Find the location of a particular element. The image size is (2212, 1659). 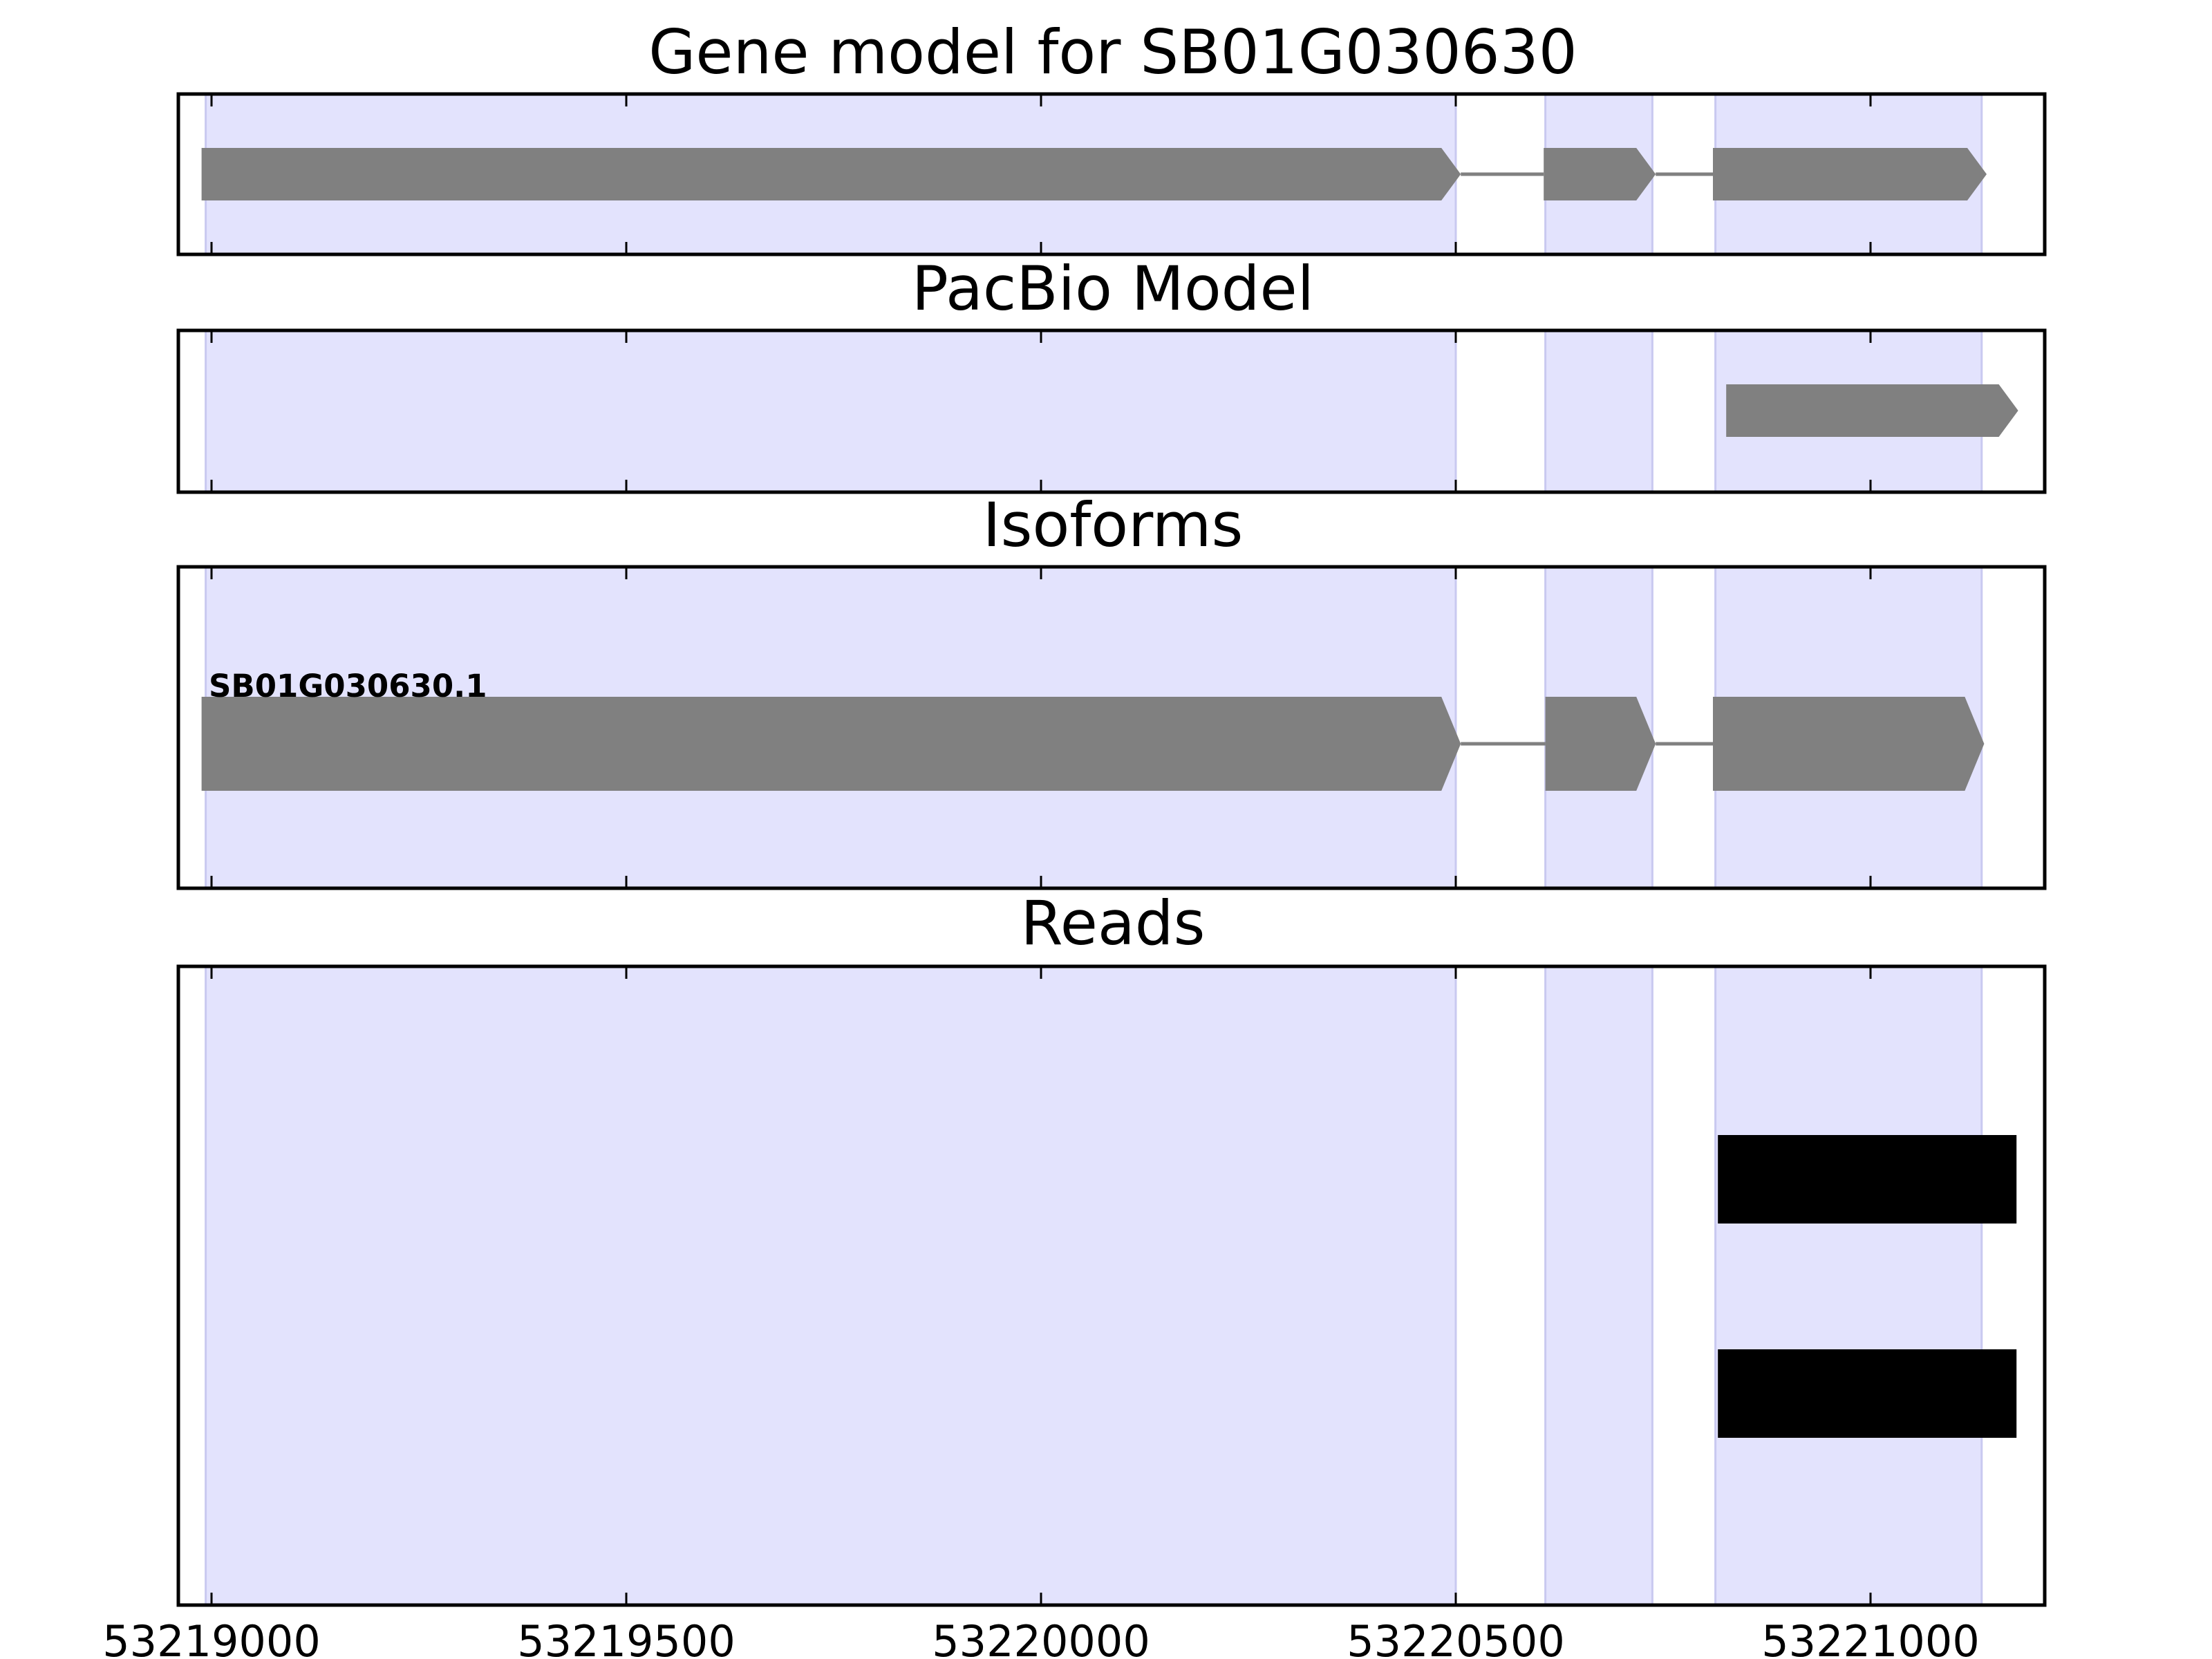

x-tick-label: 53219500 is located at coordinates (626, 1638).